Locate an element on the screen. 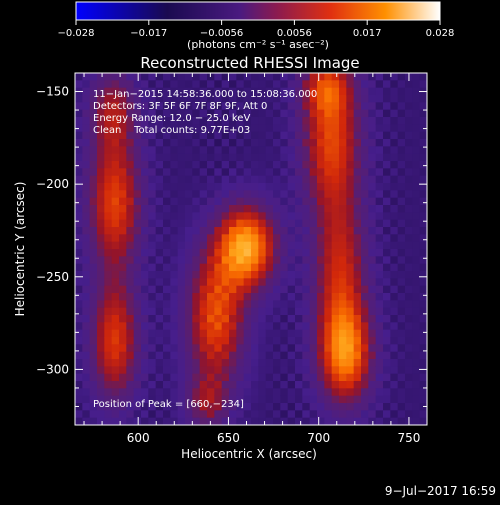 The height and width of the screenshot is (505, 500). annotation-time: 11−Jan−2015 14:58:36.000 to 15:08:36.000 is located at coordinates (205, 94).